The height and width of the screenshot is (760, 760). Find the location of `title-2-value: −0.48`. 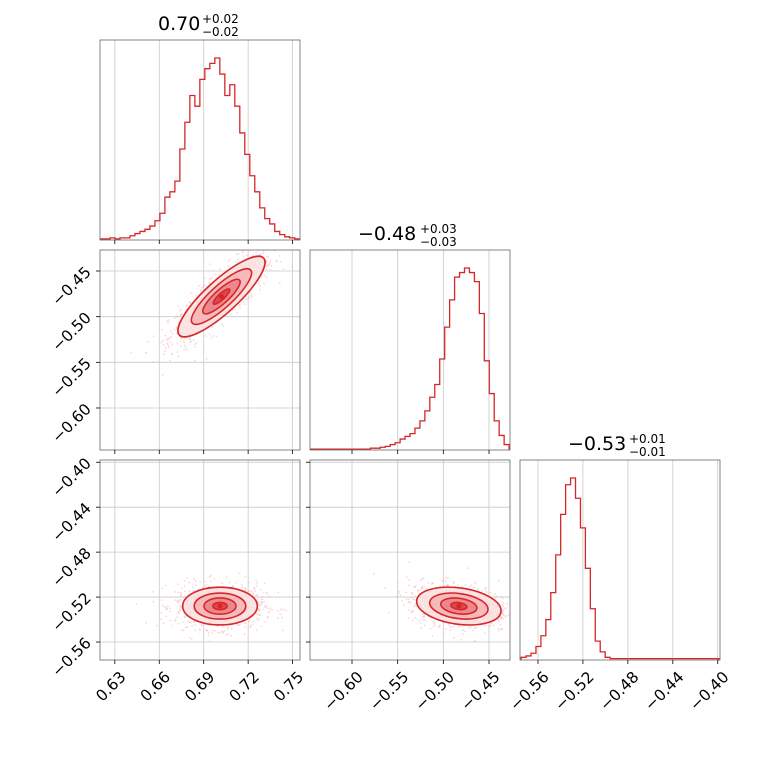

title-2-value: −0.48 is located at coordinates (387, 234).